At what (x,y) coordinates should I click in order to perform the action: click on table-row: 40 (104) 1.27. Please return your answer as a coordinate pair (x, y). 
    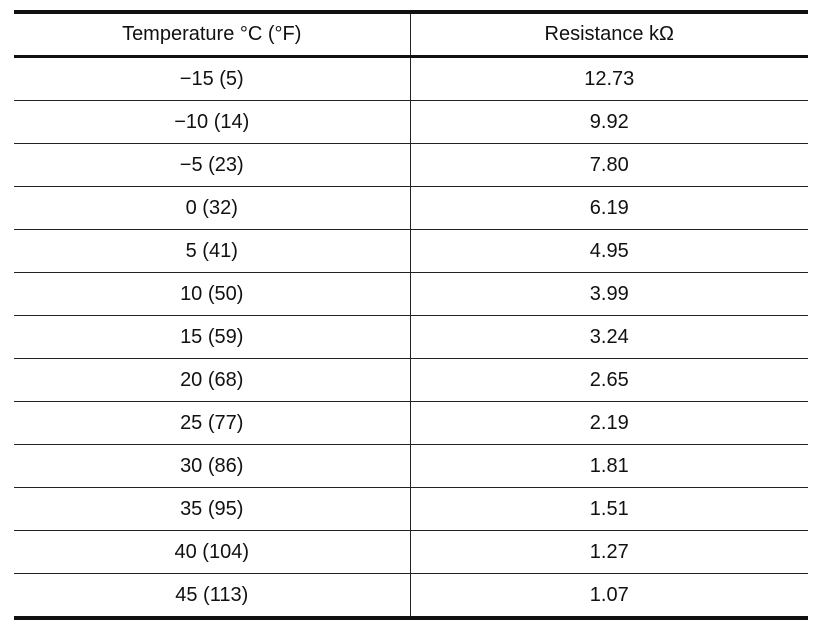
    Looking at the image, I should click on (411, 552).